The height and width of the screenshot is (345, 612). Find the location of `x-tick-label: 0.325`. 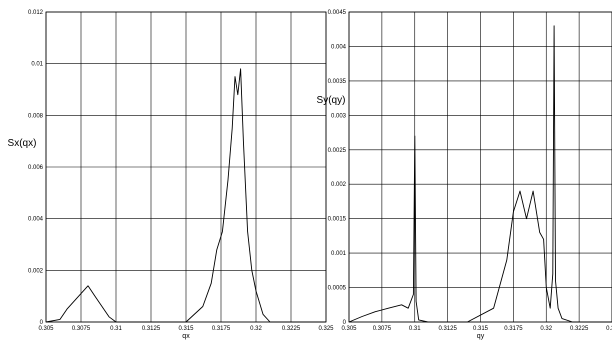

x-tick-label: 0.325 is located at coordinates (326, 329).